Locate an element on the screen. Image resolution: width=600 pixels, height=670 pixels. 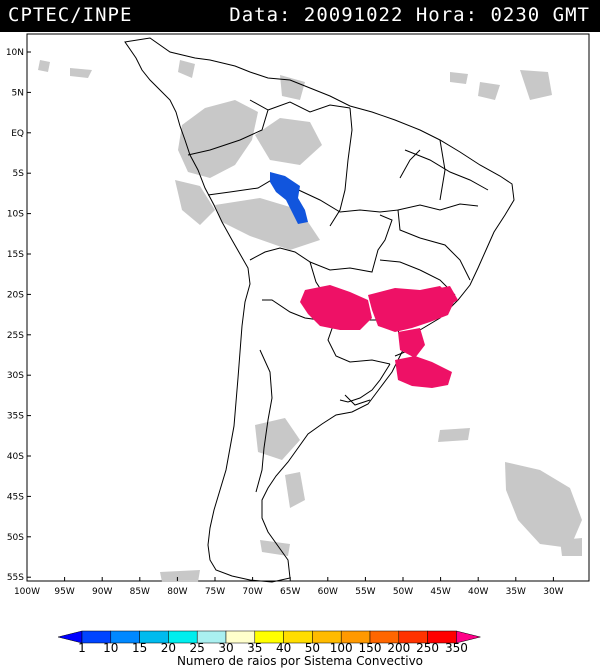
lon-label: 70W is located at coordinates (252, 592).